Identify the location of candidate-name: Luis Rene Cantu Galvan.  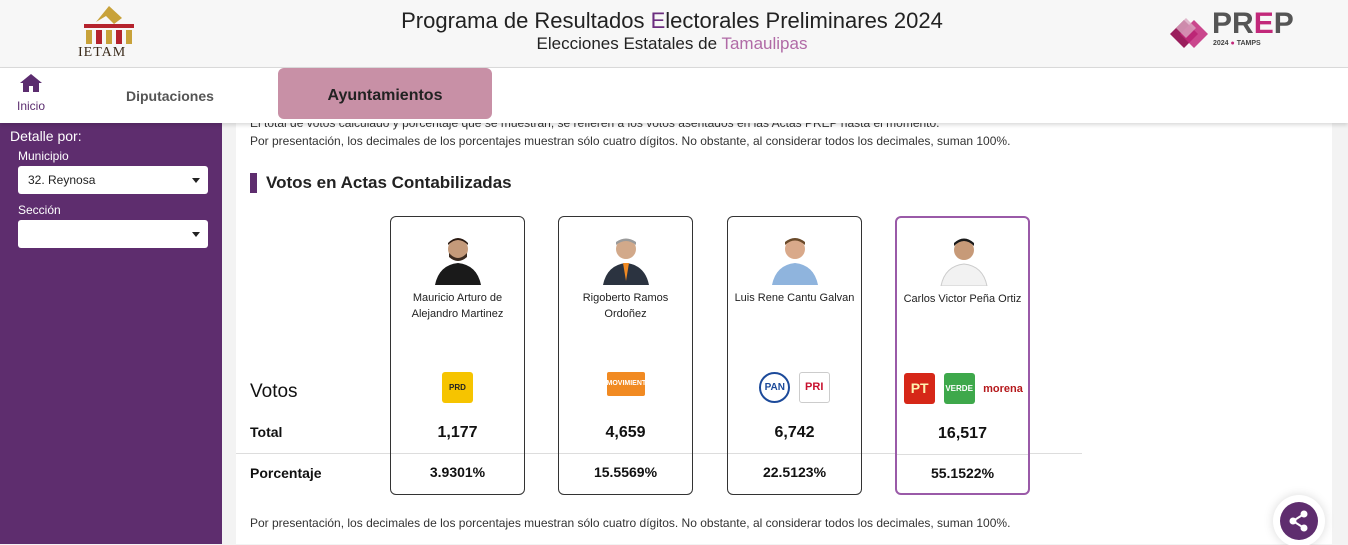
(794, 298).